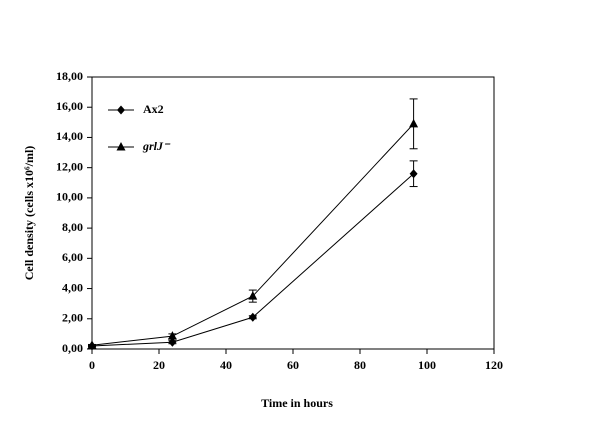 The width and height of the screenshot is (600, 448). I want to click on x-tick-label: 60, so click(293, 365).